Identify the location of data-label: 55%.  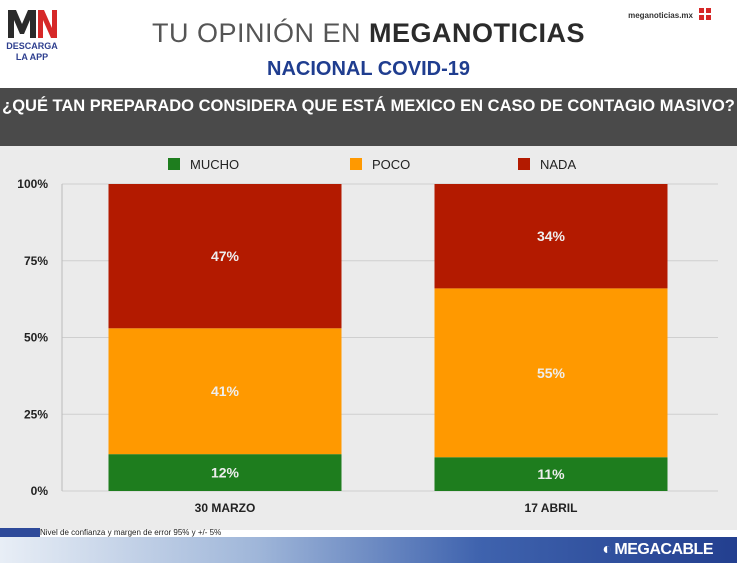
(551, 373).